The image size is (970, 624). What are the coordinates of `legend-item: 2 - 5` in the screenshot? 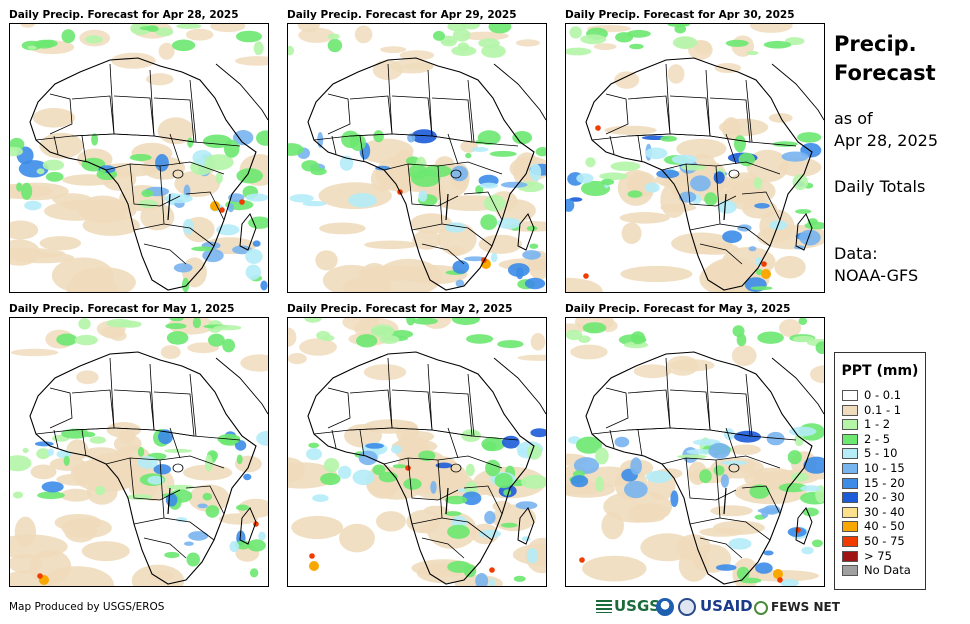 It's located at (866, 439).